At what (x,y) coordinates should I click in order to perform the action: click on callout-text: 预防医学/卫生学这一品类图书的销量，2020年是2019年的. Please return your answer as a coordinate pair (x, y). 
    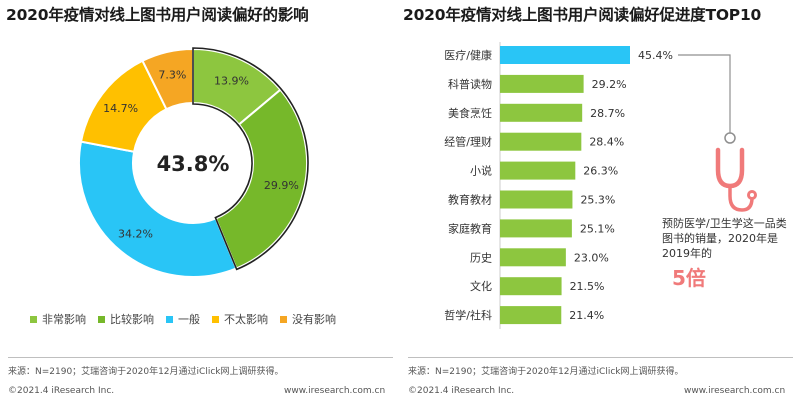
    Looking at the image, I should click on (724, 238).